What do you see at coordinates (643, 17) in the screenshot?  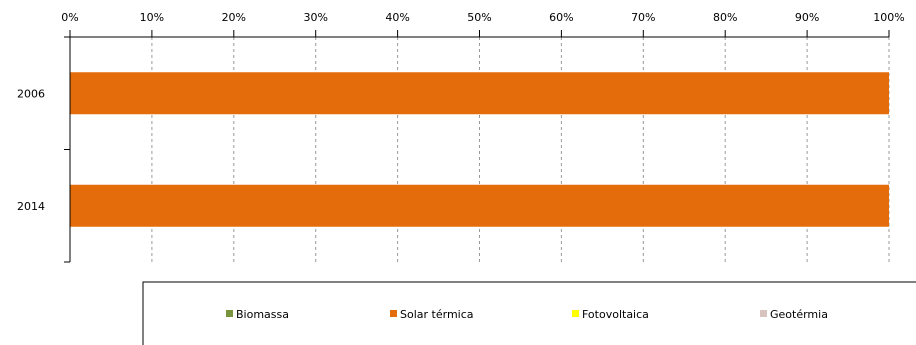 I see `x-tick-label: 70%` at bounding box center [643, 17].